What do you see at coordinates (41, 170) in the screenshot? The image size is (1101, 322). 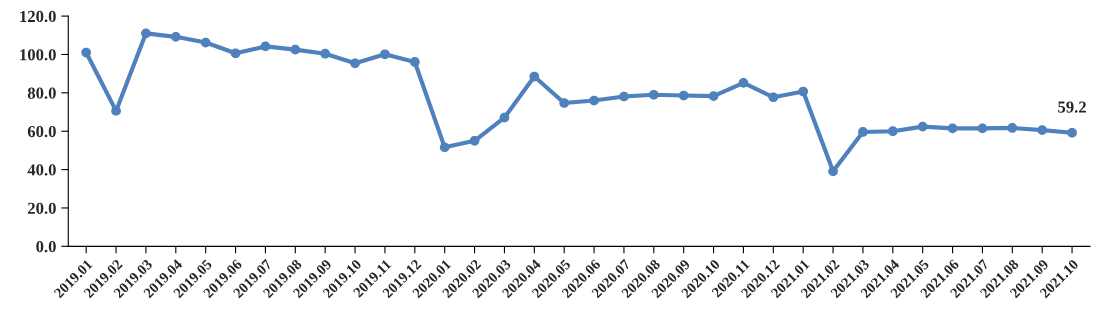 I see `y-tick-label: 40.0` at bounding box center [41, 170].